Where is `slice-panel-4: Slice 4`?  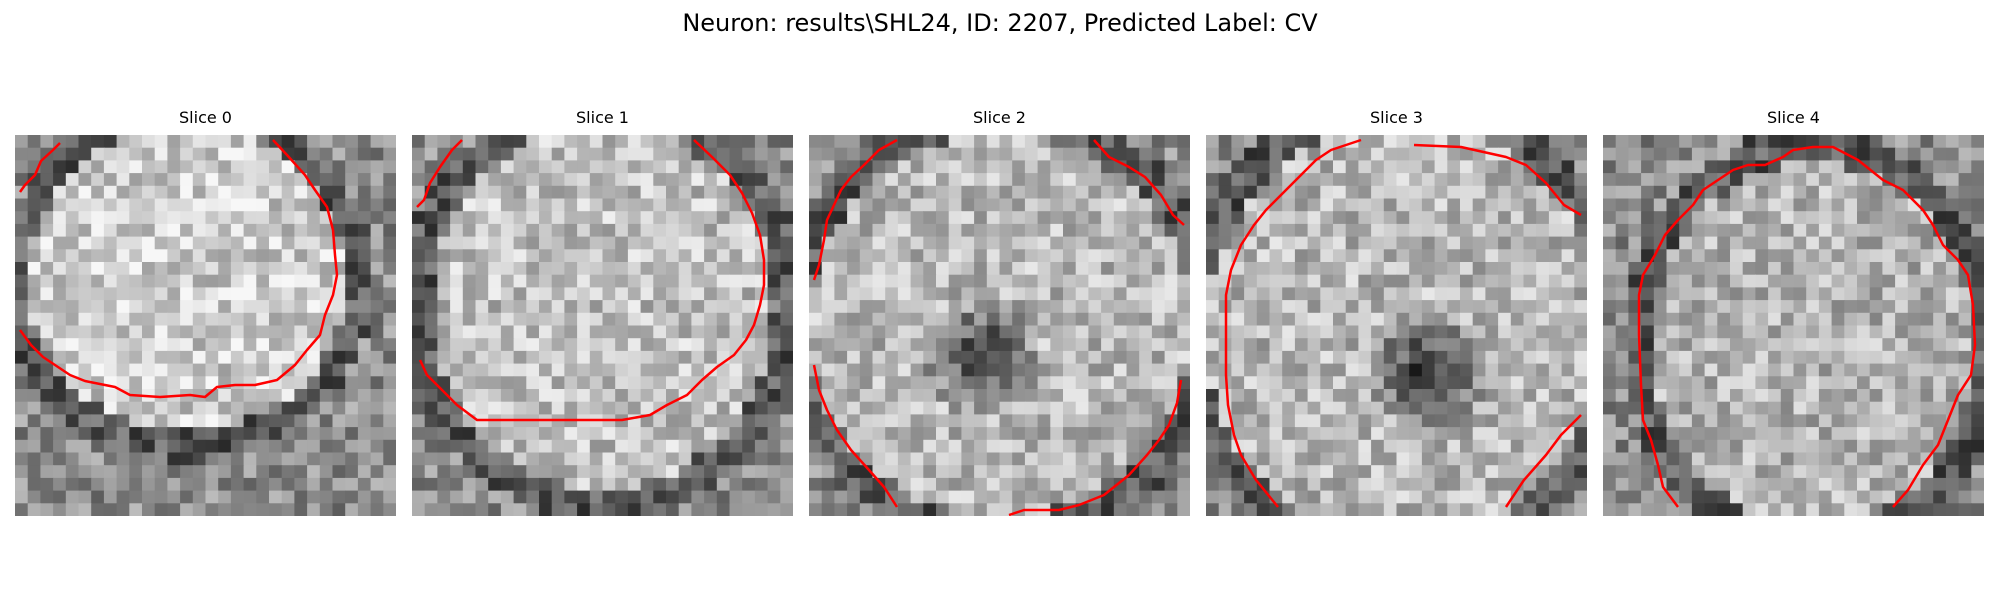 slice-panel-4: Slice 4 is located at coordinates (1793, 313).